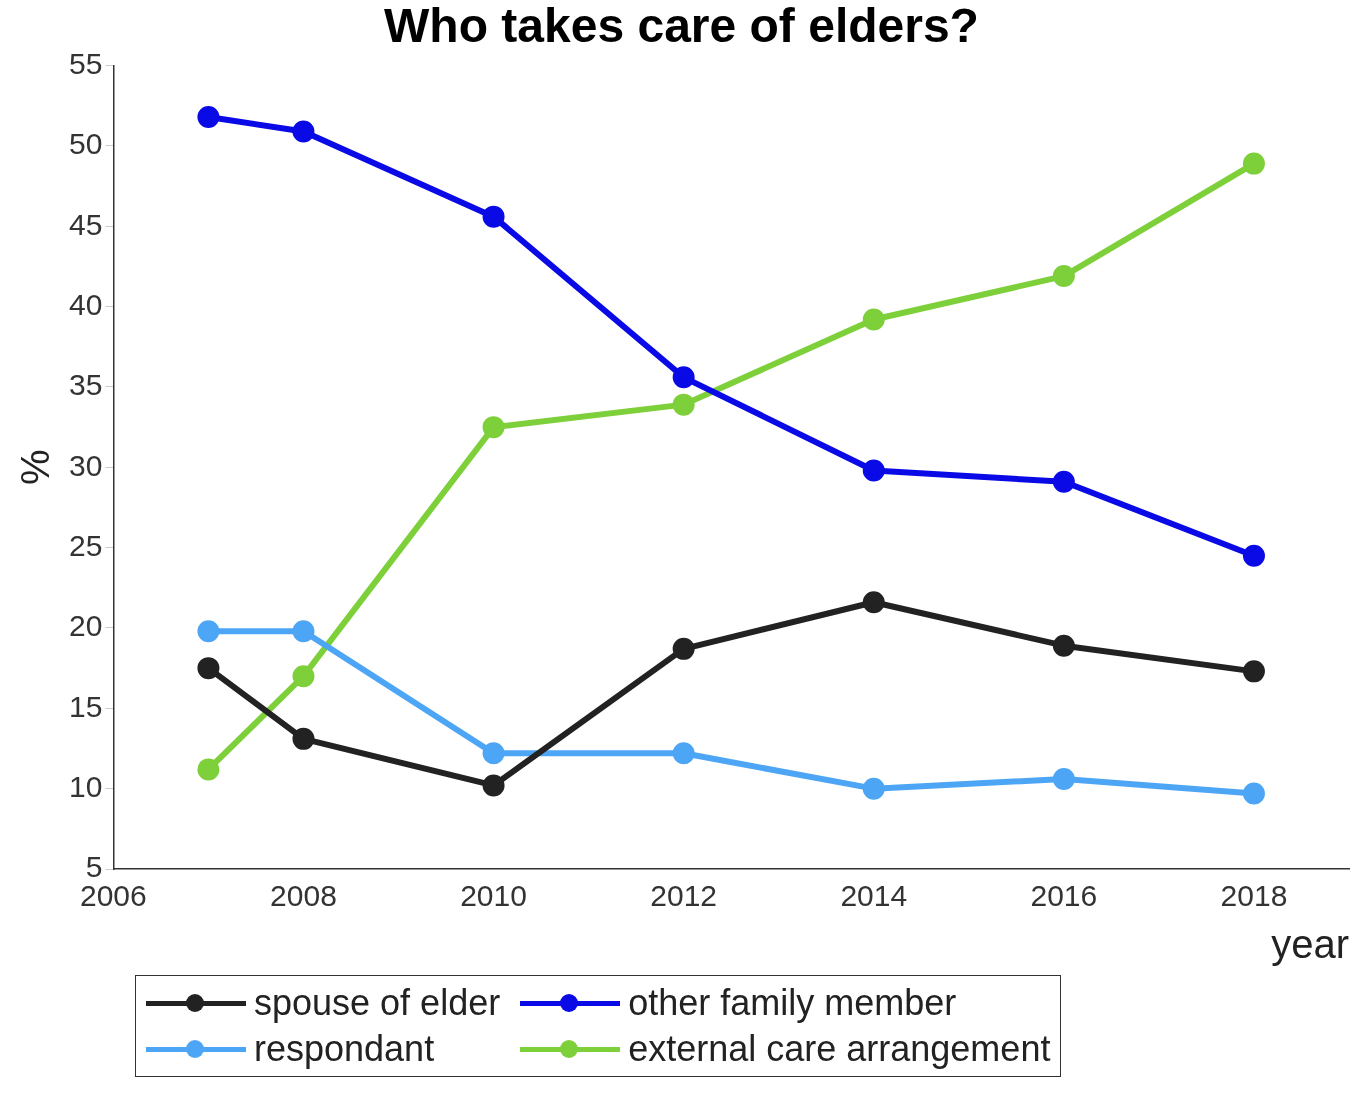 This screenshot has width=1363, height=1100. I want to click on legend-label: other family member, so click(792, 1003).